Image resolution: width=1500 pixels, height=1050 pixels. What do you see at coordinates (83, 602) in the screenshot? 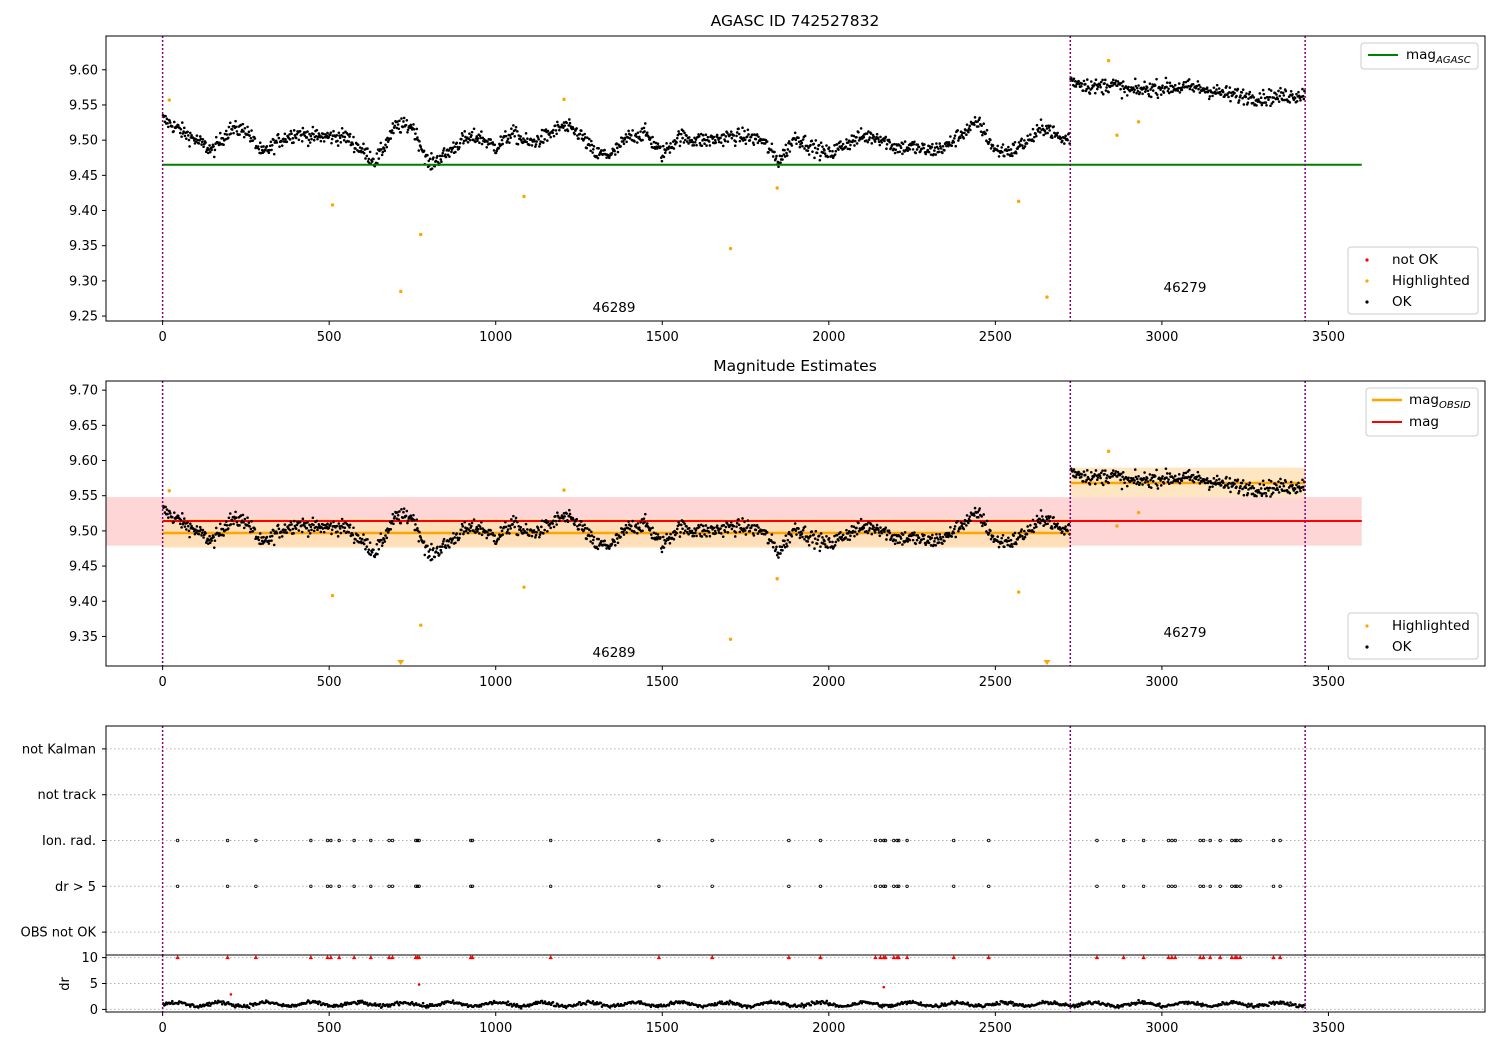
I see `panel2-y-tick-label: 9.40` at bounding box center [83, 602].